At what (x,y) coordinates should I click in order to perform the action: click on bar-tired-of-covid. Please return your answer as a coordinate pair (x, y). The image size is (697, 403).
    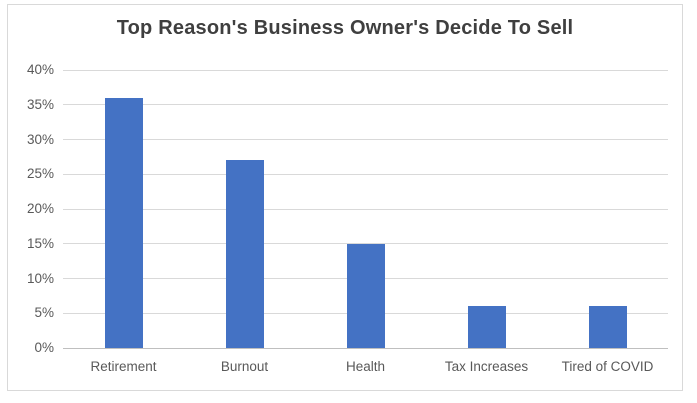
    Looking at the image, I should click on (607, 327).